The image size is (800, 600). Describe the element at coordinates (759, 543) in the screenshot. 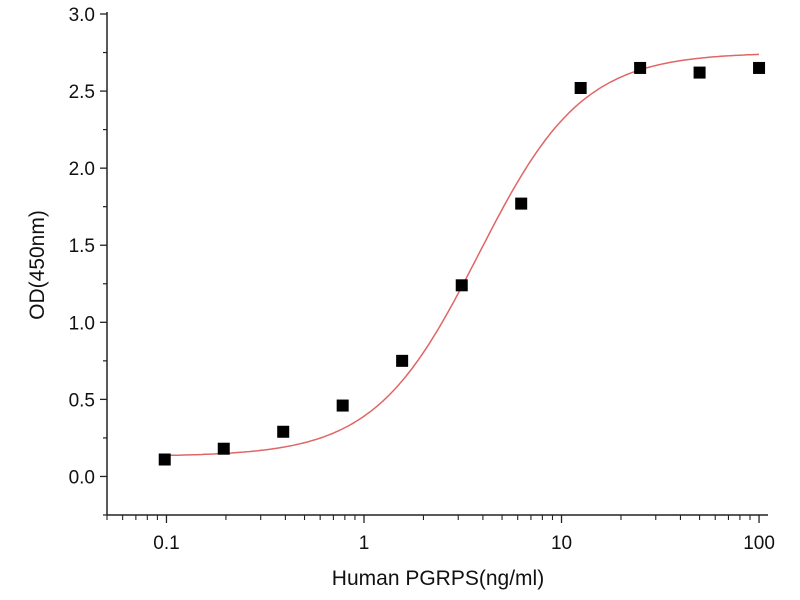

I see `x-tick-label: 100` at that location.